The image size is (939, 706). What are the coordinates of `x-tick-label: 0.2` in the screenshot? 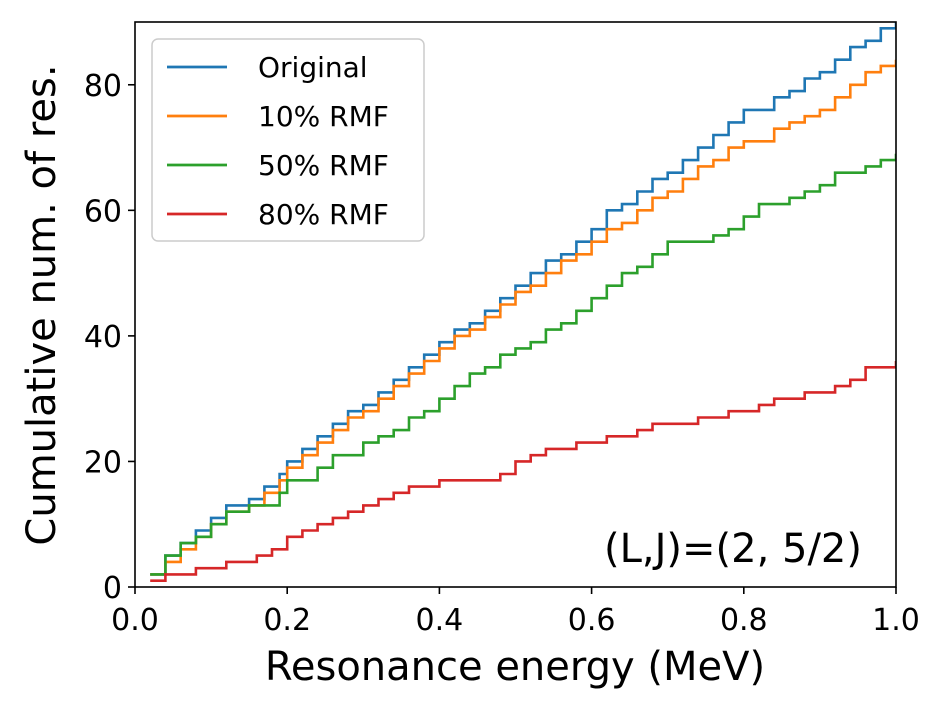 It's located at (287, 620).